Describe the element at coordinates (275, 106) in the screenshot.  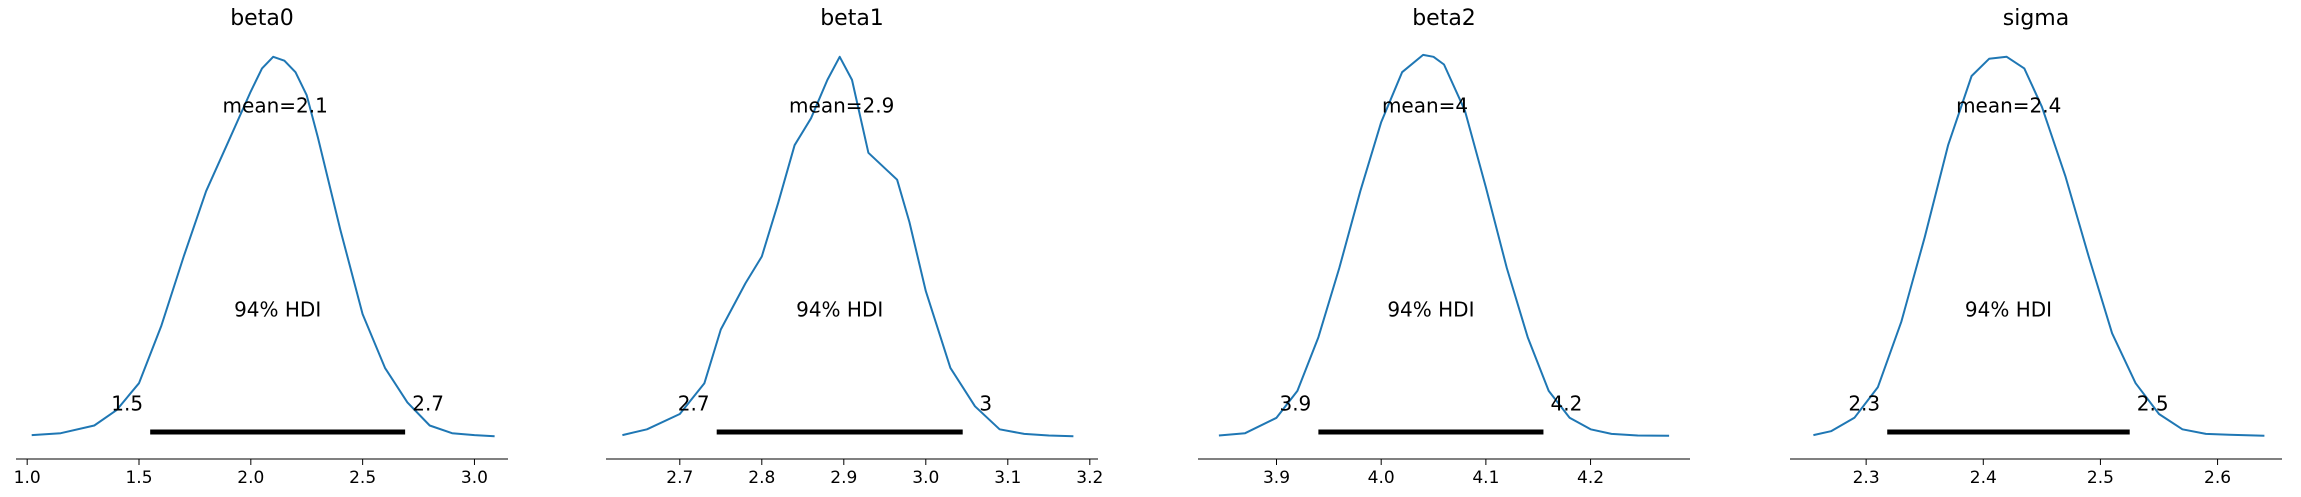
I see `mean-label: mean=2.1` at that location.